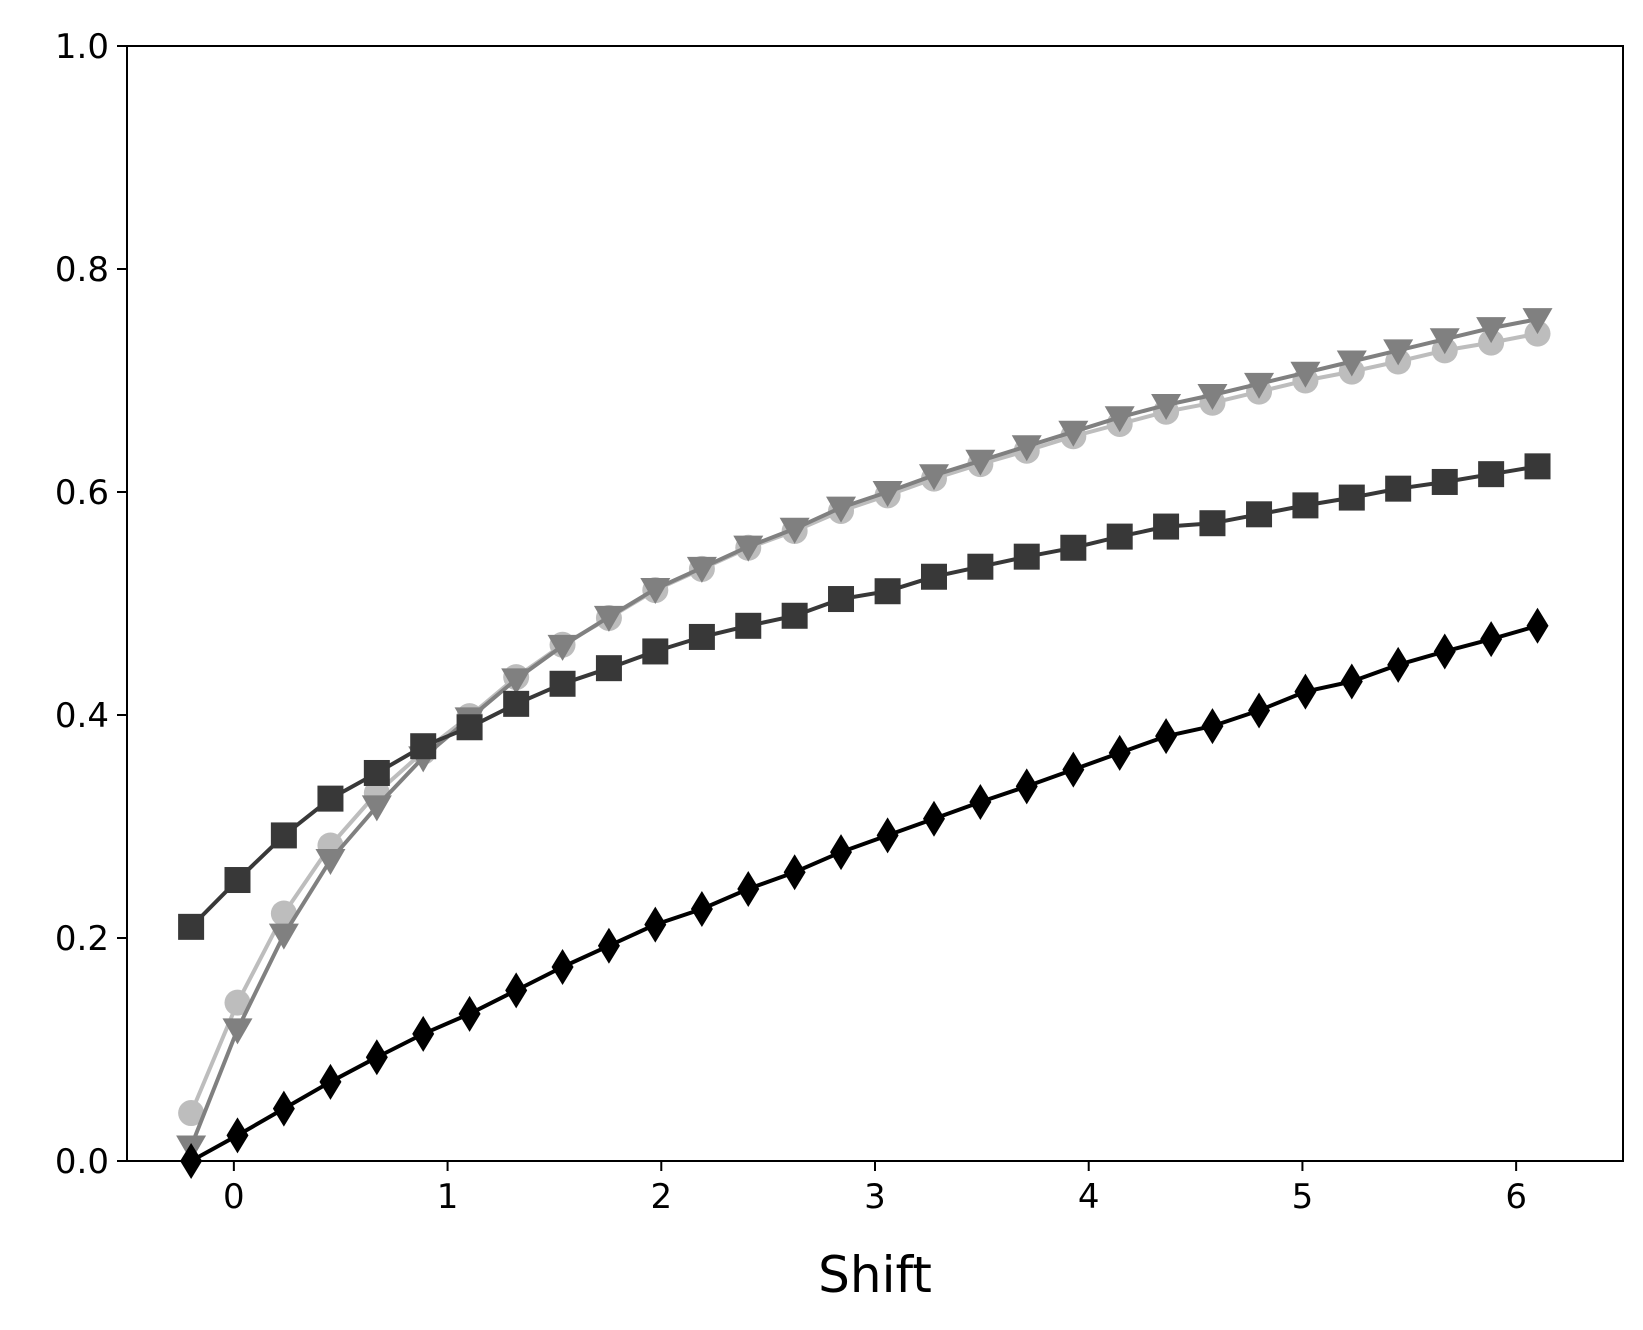  Describe the element at coordinates (1516, 1197) in the screenshot. I see `x-tick-label: 6` at that location.